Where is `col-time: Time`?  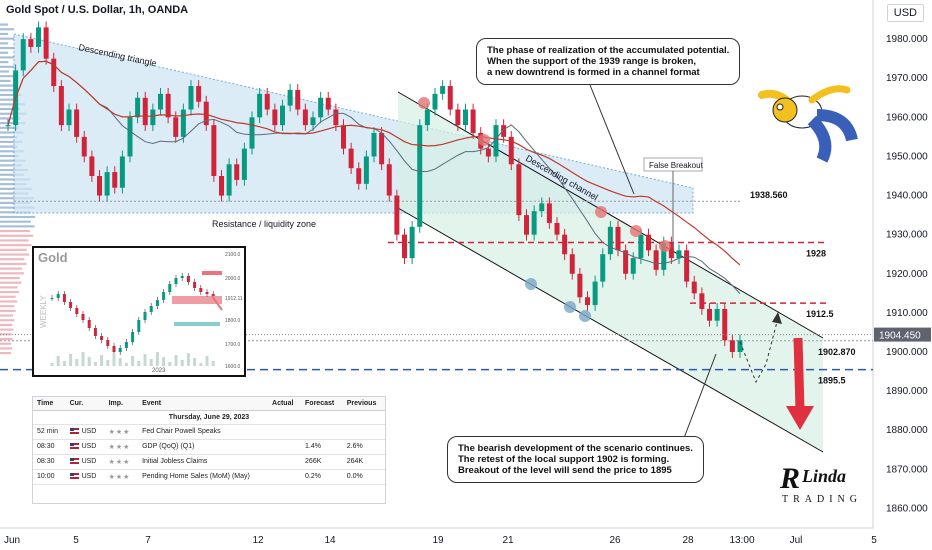
col-time: Time is located at coordinates (49, 404).